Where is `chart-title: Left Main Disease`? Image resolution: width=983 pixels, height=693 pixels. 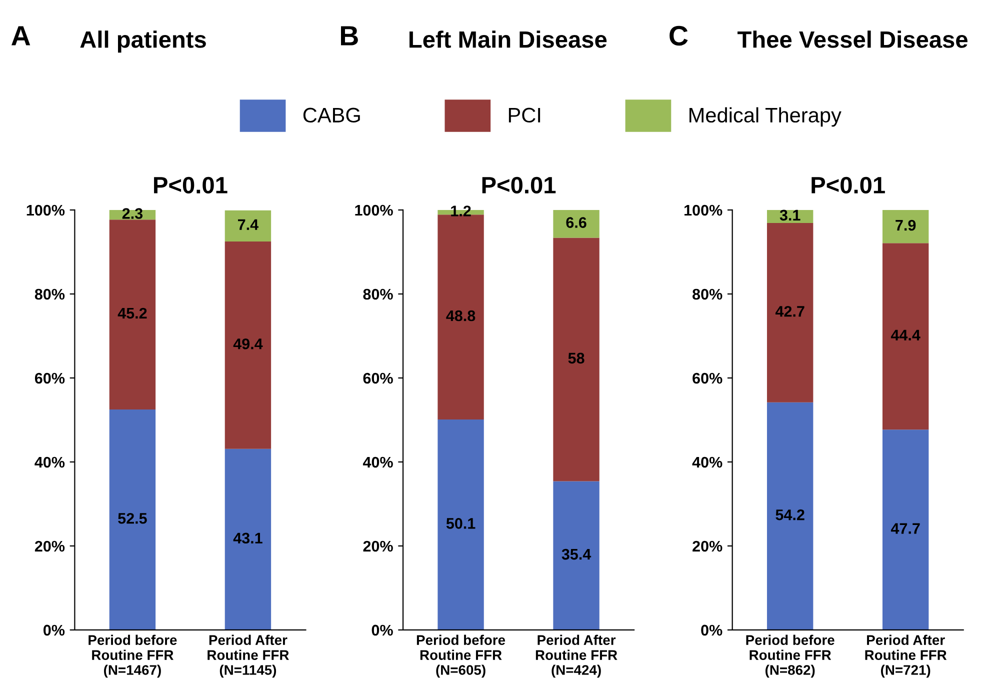 chart-title: Left Main Disease is located at coordinates (508, 39).